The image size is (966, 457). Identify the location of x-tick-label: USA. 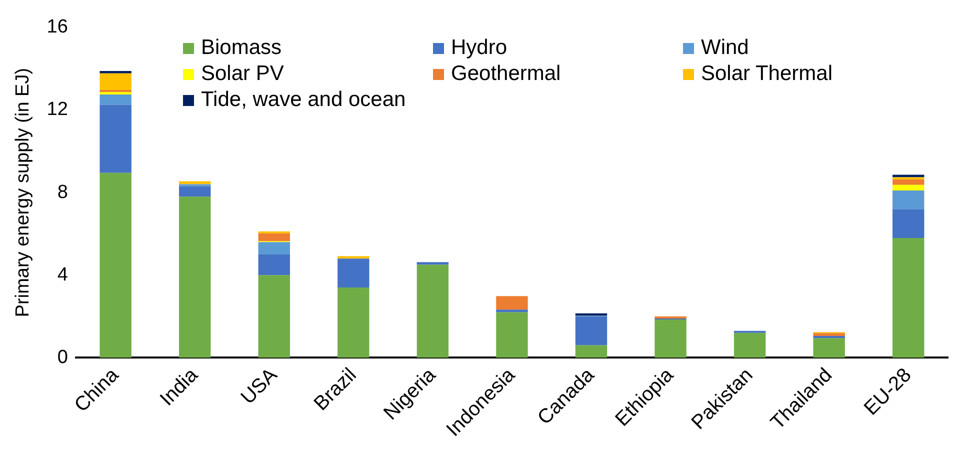
(259, 386).